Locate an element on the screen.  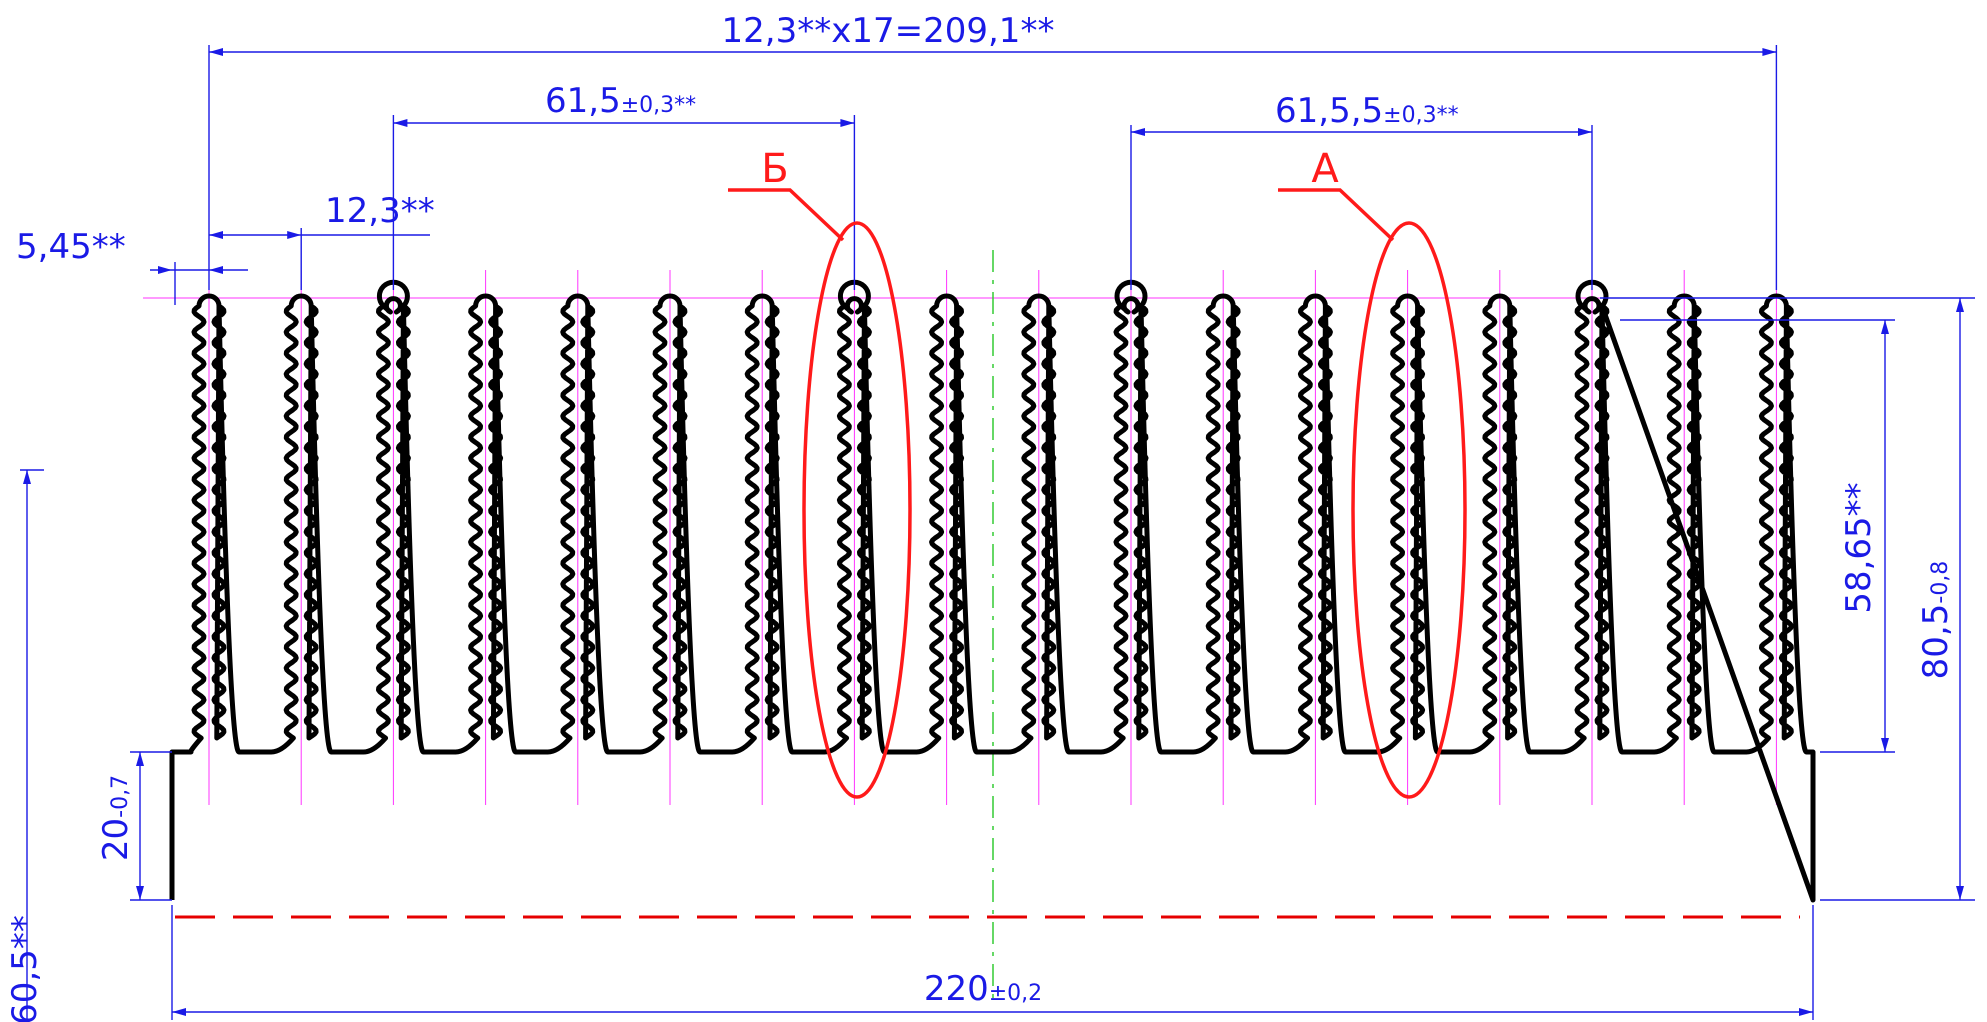
dim-total-pitch: 12,3**x17=209,1** is located at coordinates (888, 31).